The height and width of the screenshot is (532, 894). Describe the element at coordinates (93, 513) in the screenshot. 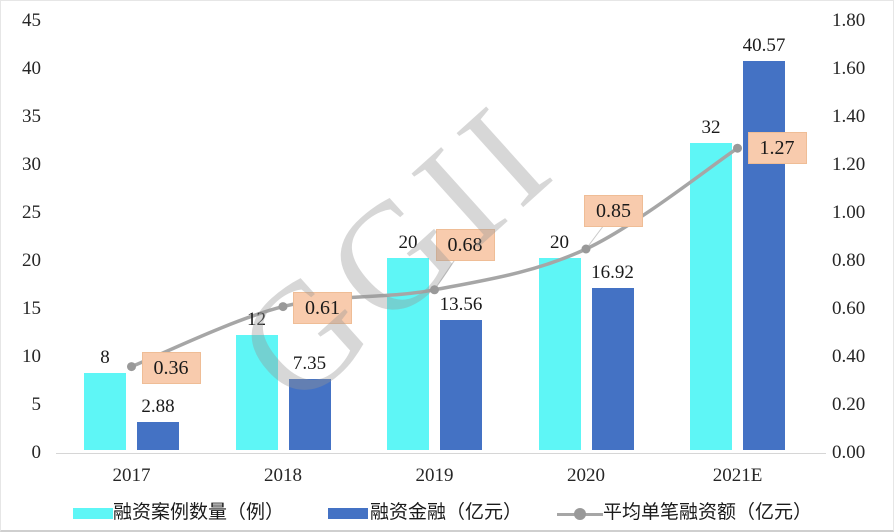

I see `legend-swatch-cases` at that location.